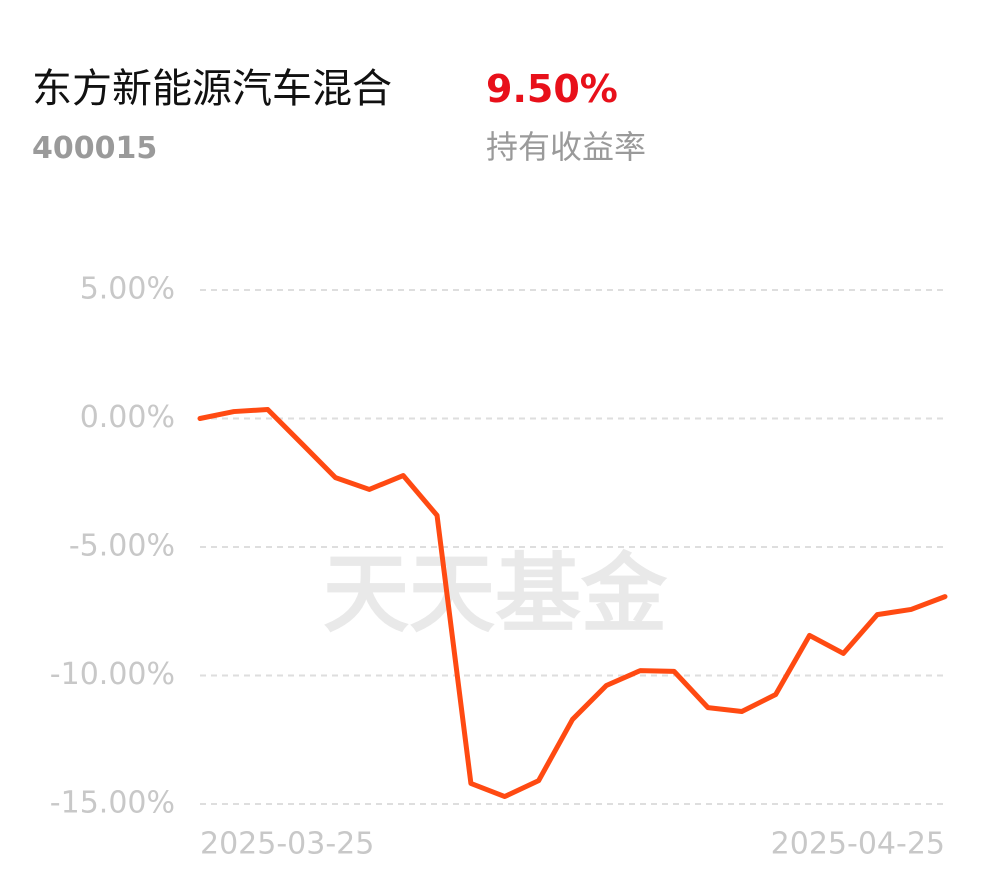 The width and height of the screenshot is (990, 878). I want to click on y-tick-label: -15.00%, so click(112, 803).